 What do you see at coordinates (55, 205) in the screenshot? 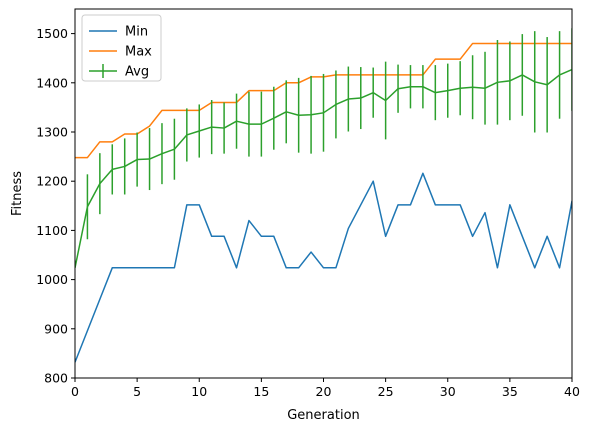
I see `y-axis: 800 900 1000 1100 1200 1300 1400 1500` at bounding box center [55, 205].